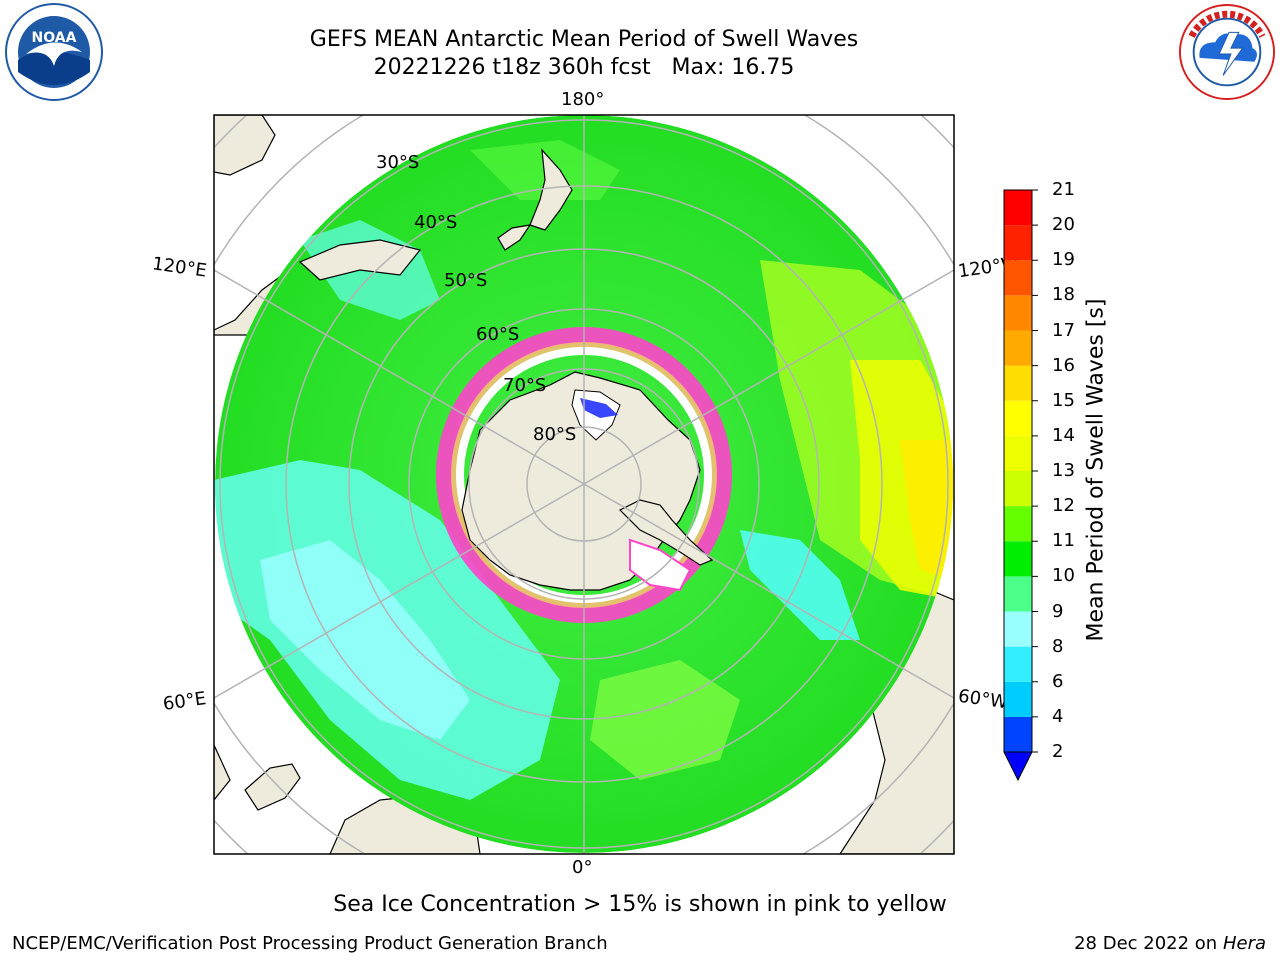 Image resolution: width=1280 pixels, height=960 pixels. I want to click on colorbar-extend-arrow, so click(1018, 766).